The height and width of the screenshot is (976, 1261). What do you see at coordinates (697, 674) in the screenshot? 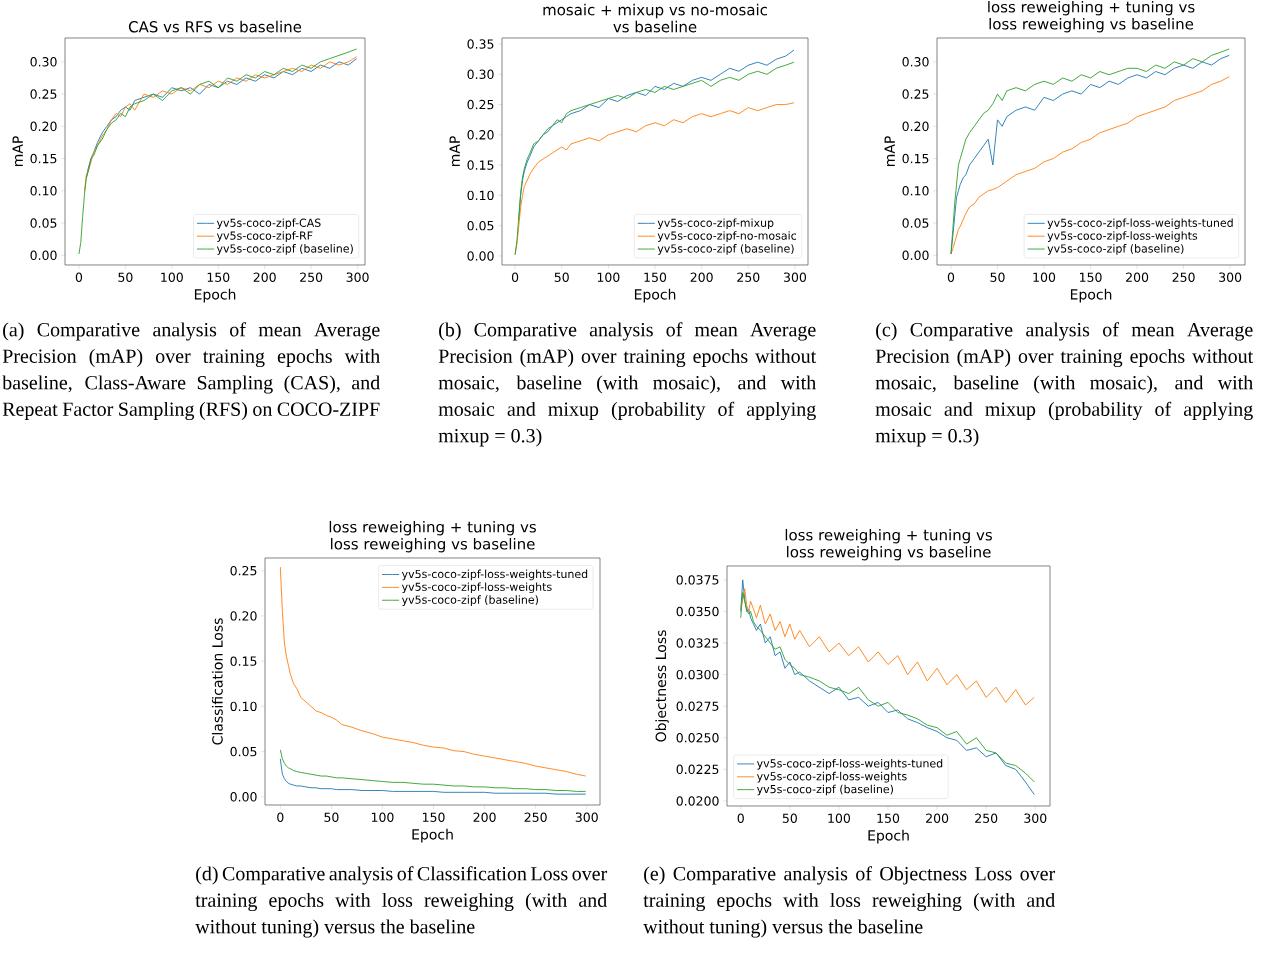
I see `y-tick-label: 0.0300` at bounding box center [697, 674].